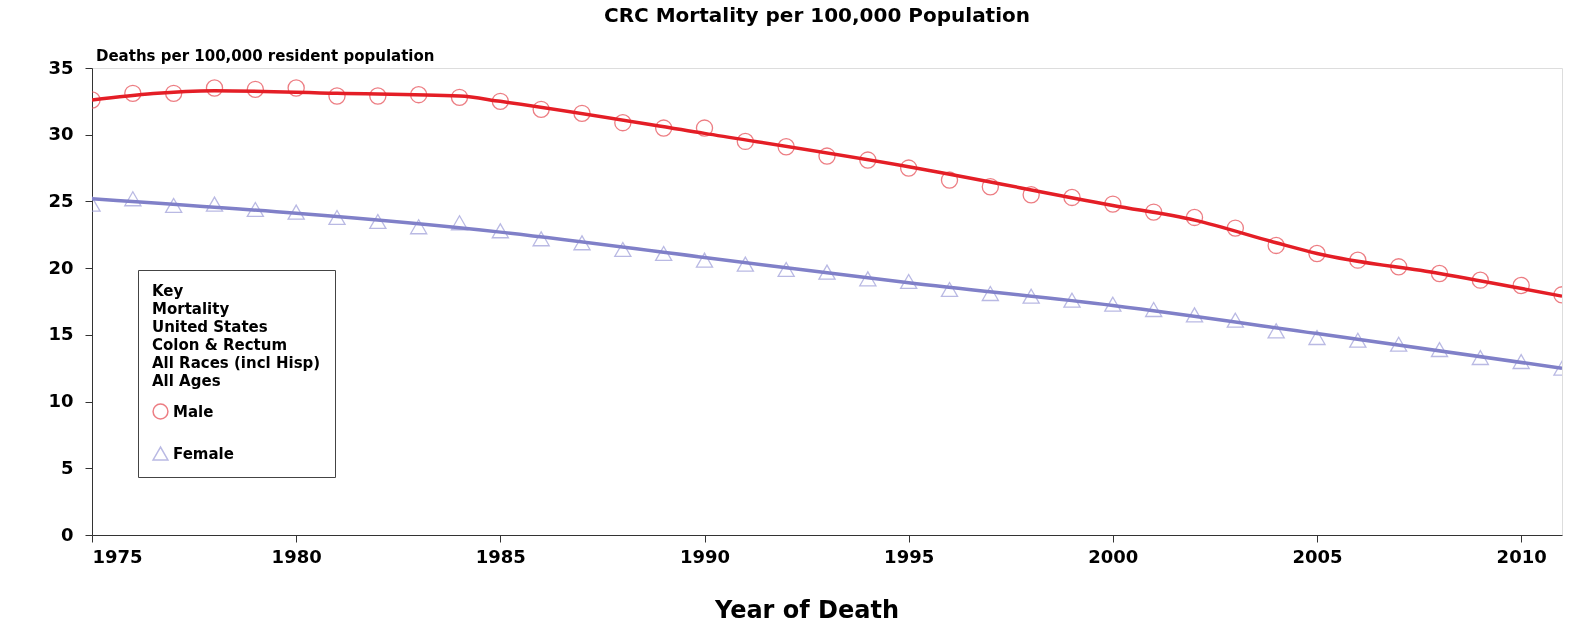 This screenshot has height=637, width=1587. What do you see at coordinates (61, 401) in the screenshot?
I see `y-tick-label: 10` at bounding box center [61, 401].